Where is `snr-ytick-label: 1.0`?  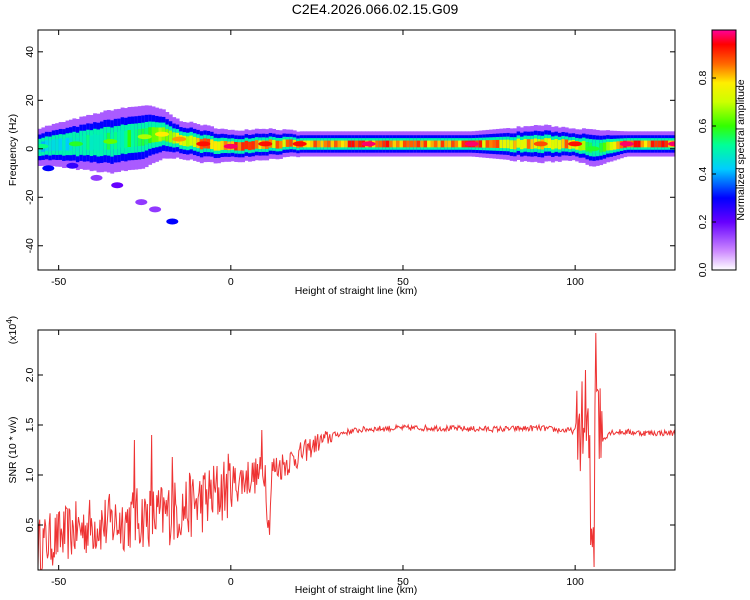 snr-ytick-label: 1.0 is located at coordinates (30, 475).